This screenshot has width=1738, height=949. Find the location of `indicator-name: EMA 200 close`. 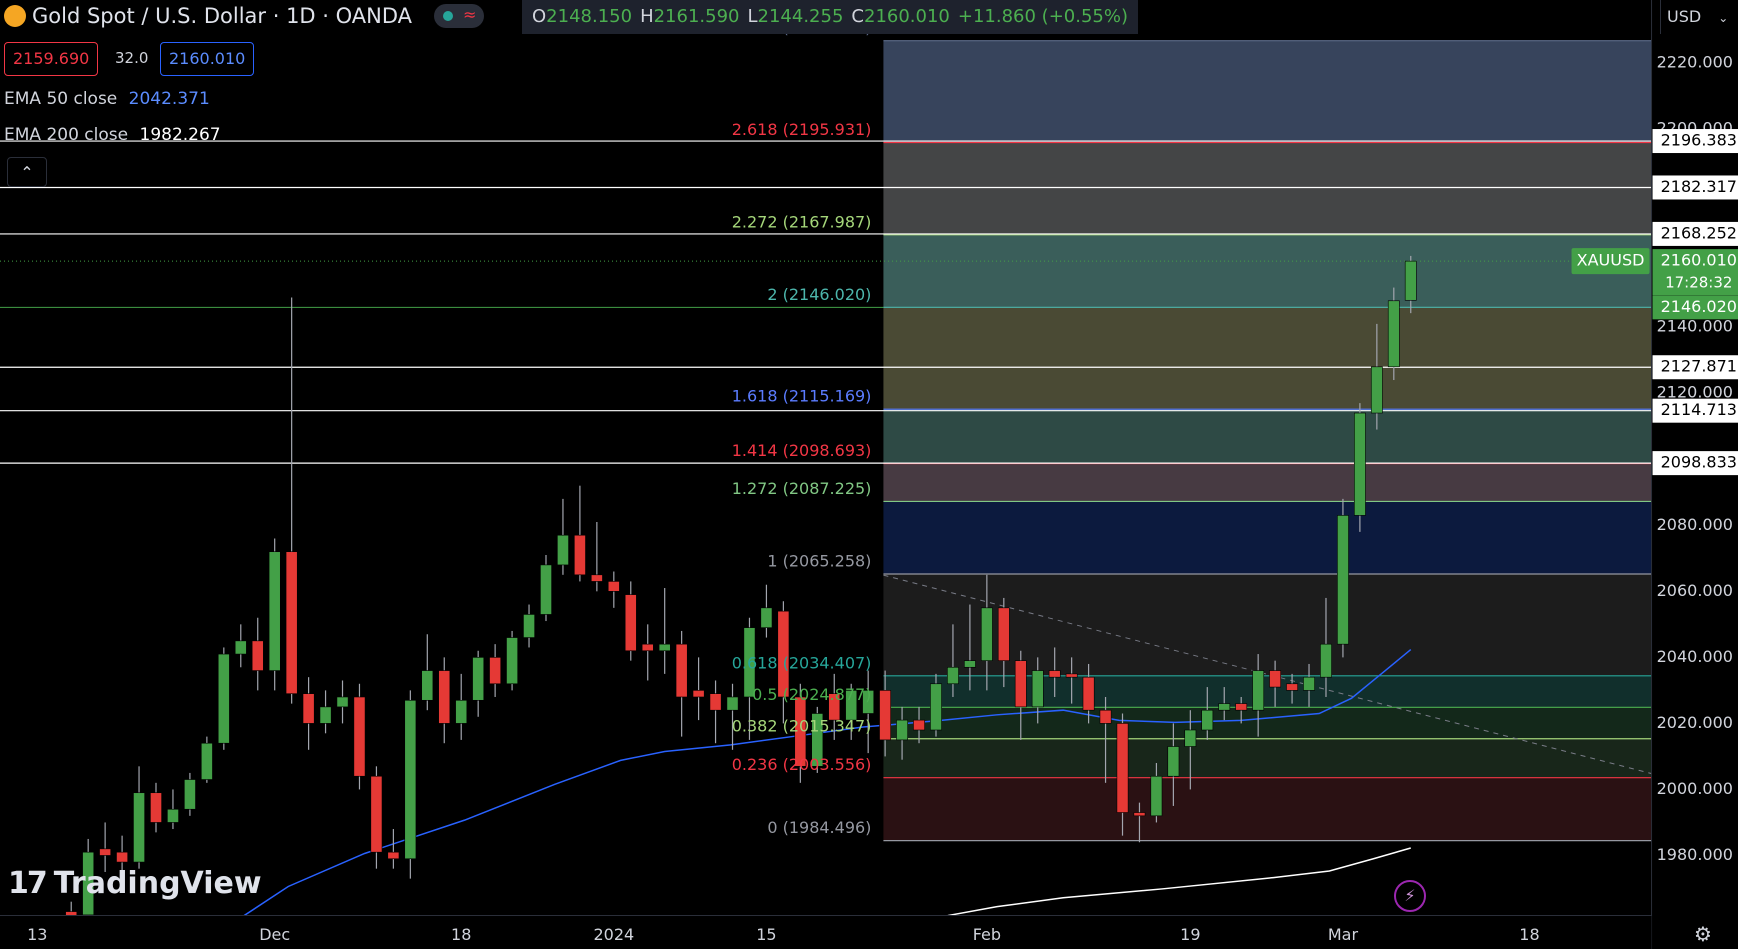

indicator-name: EMA 200 close is located at coordinates (66, 135).